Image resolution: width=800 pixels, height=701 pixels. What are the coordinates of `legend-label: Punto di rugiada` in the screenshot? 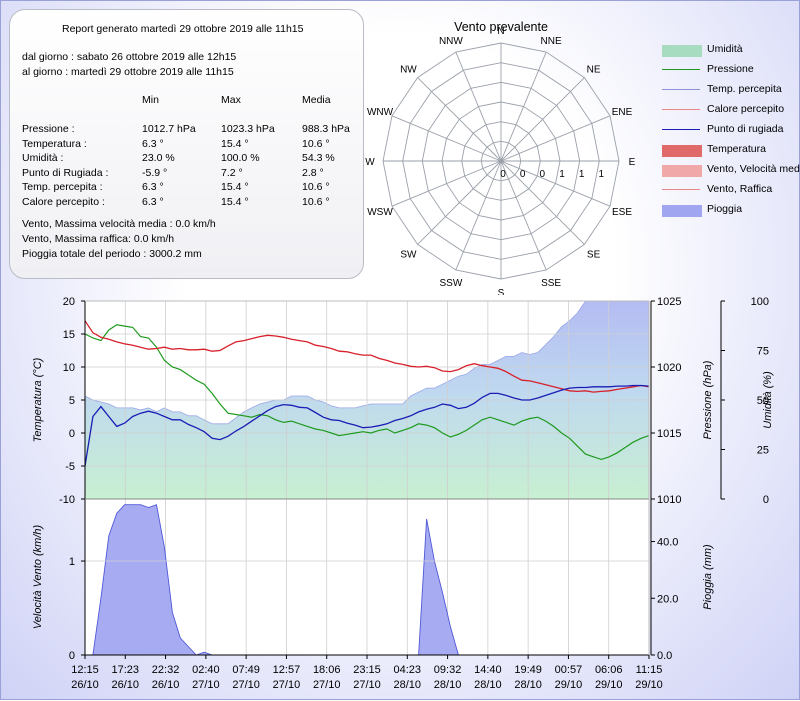 It's located at (745, 129).